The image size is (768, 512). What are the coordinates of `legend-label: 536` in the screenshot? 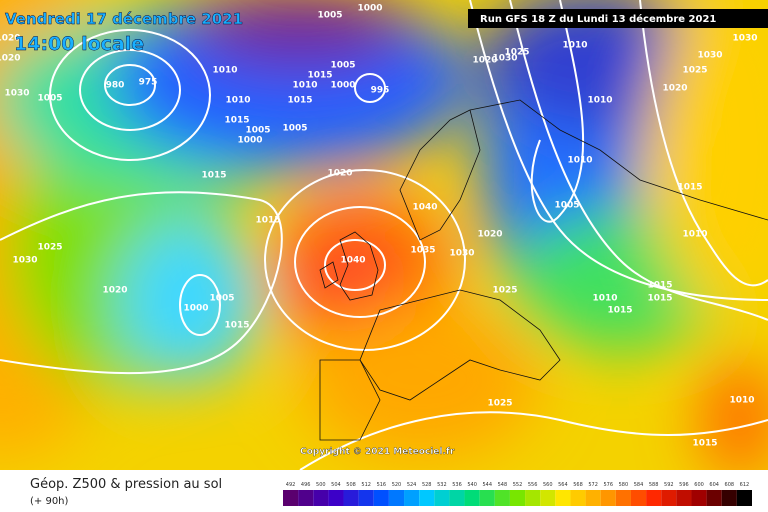 It's located at (457, 485).